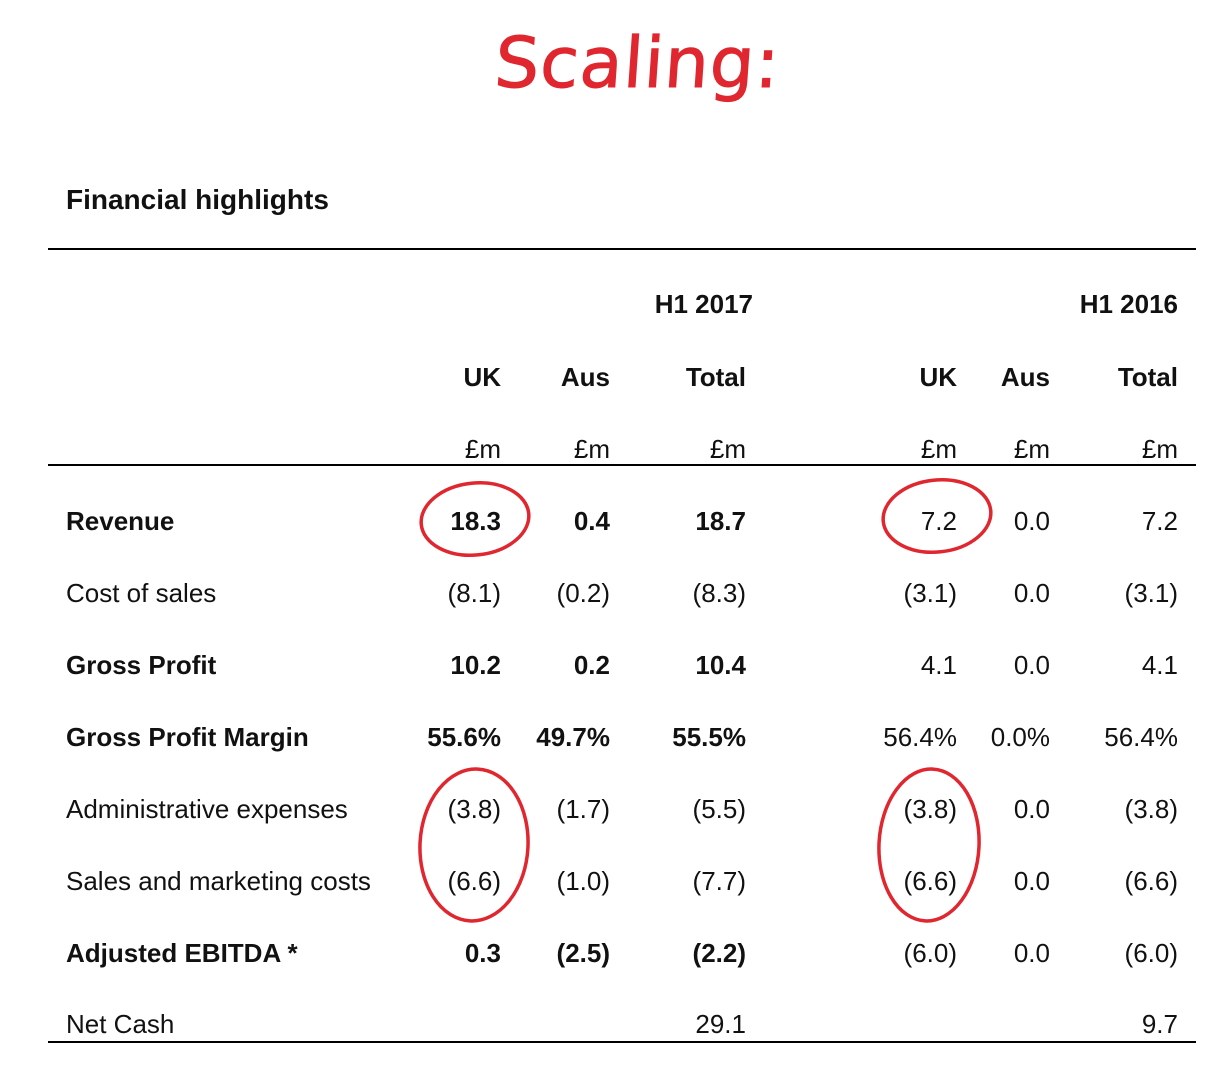 The width and height of the screenshot is (1229, 1084). What do you see at coordinates (474, 593) in the screenshot?
I see `value-cell: (8.1)` at bounding box center [474, 593].